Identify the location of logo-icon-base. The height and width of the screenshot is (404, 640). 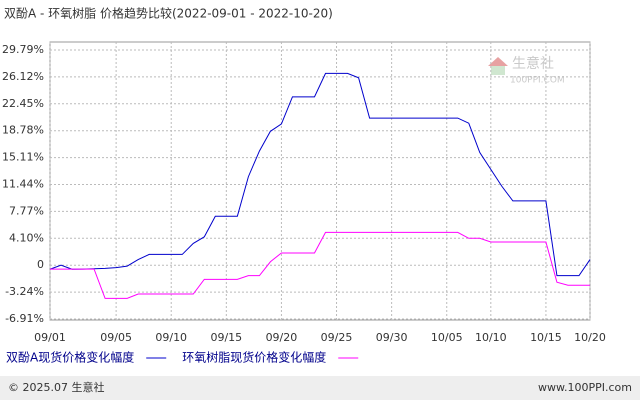
(498, 70).